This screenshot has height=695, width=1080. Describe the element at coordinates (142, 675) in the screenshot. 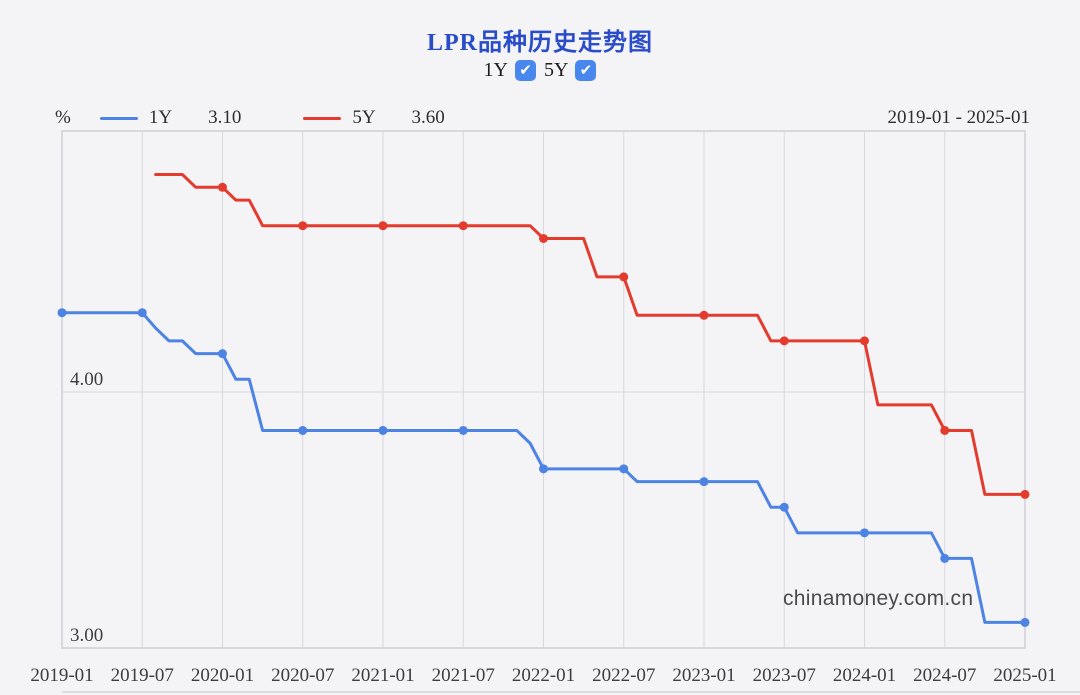

I see `x-axis-label: 2019-07` at that location.